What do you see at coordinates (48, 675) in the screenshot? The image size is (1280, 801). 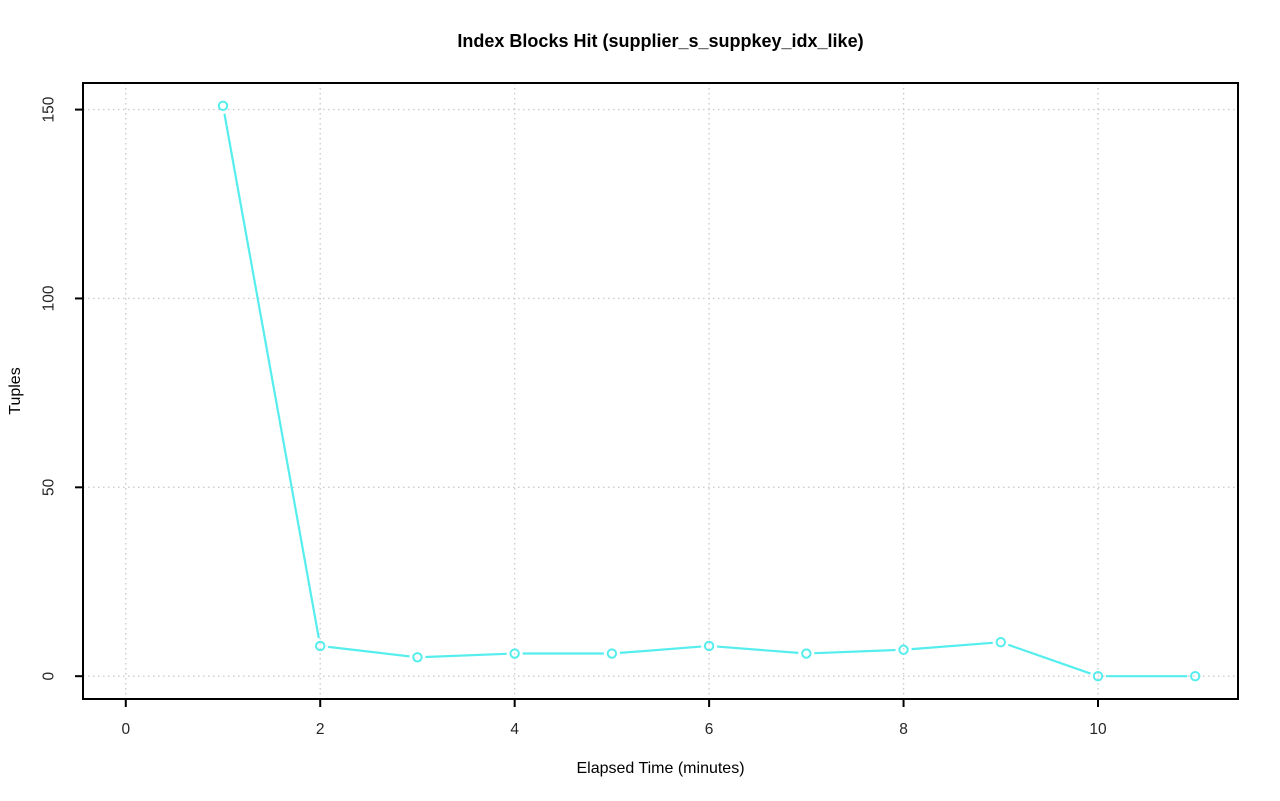 I see `y-tick-label: 0` at bounding box center [48, 675].